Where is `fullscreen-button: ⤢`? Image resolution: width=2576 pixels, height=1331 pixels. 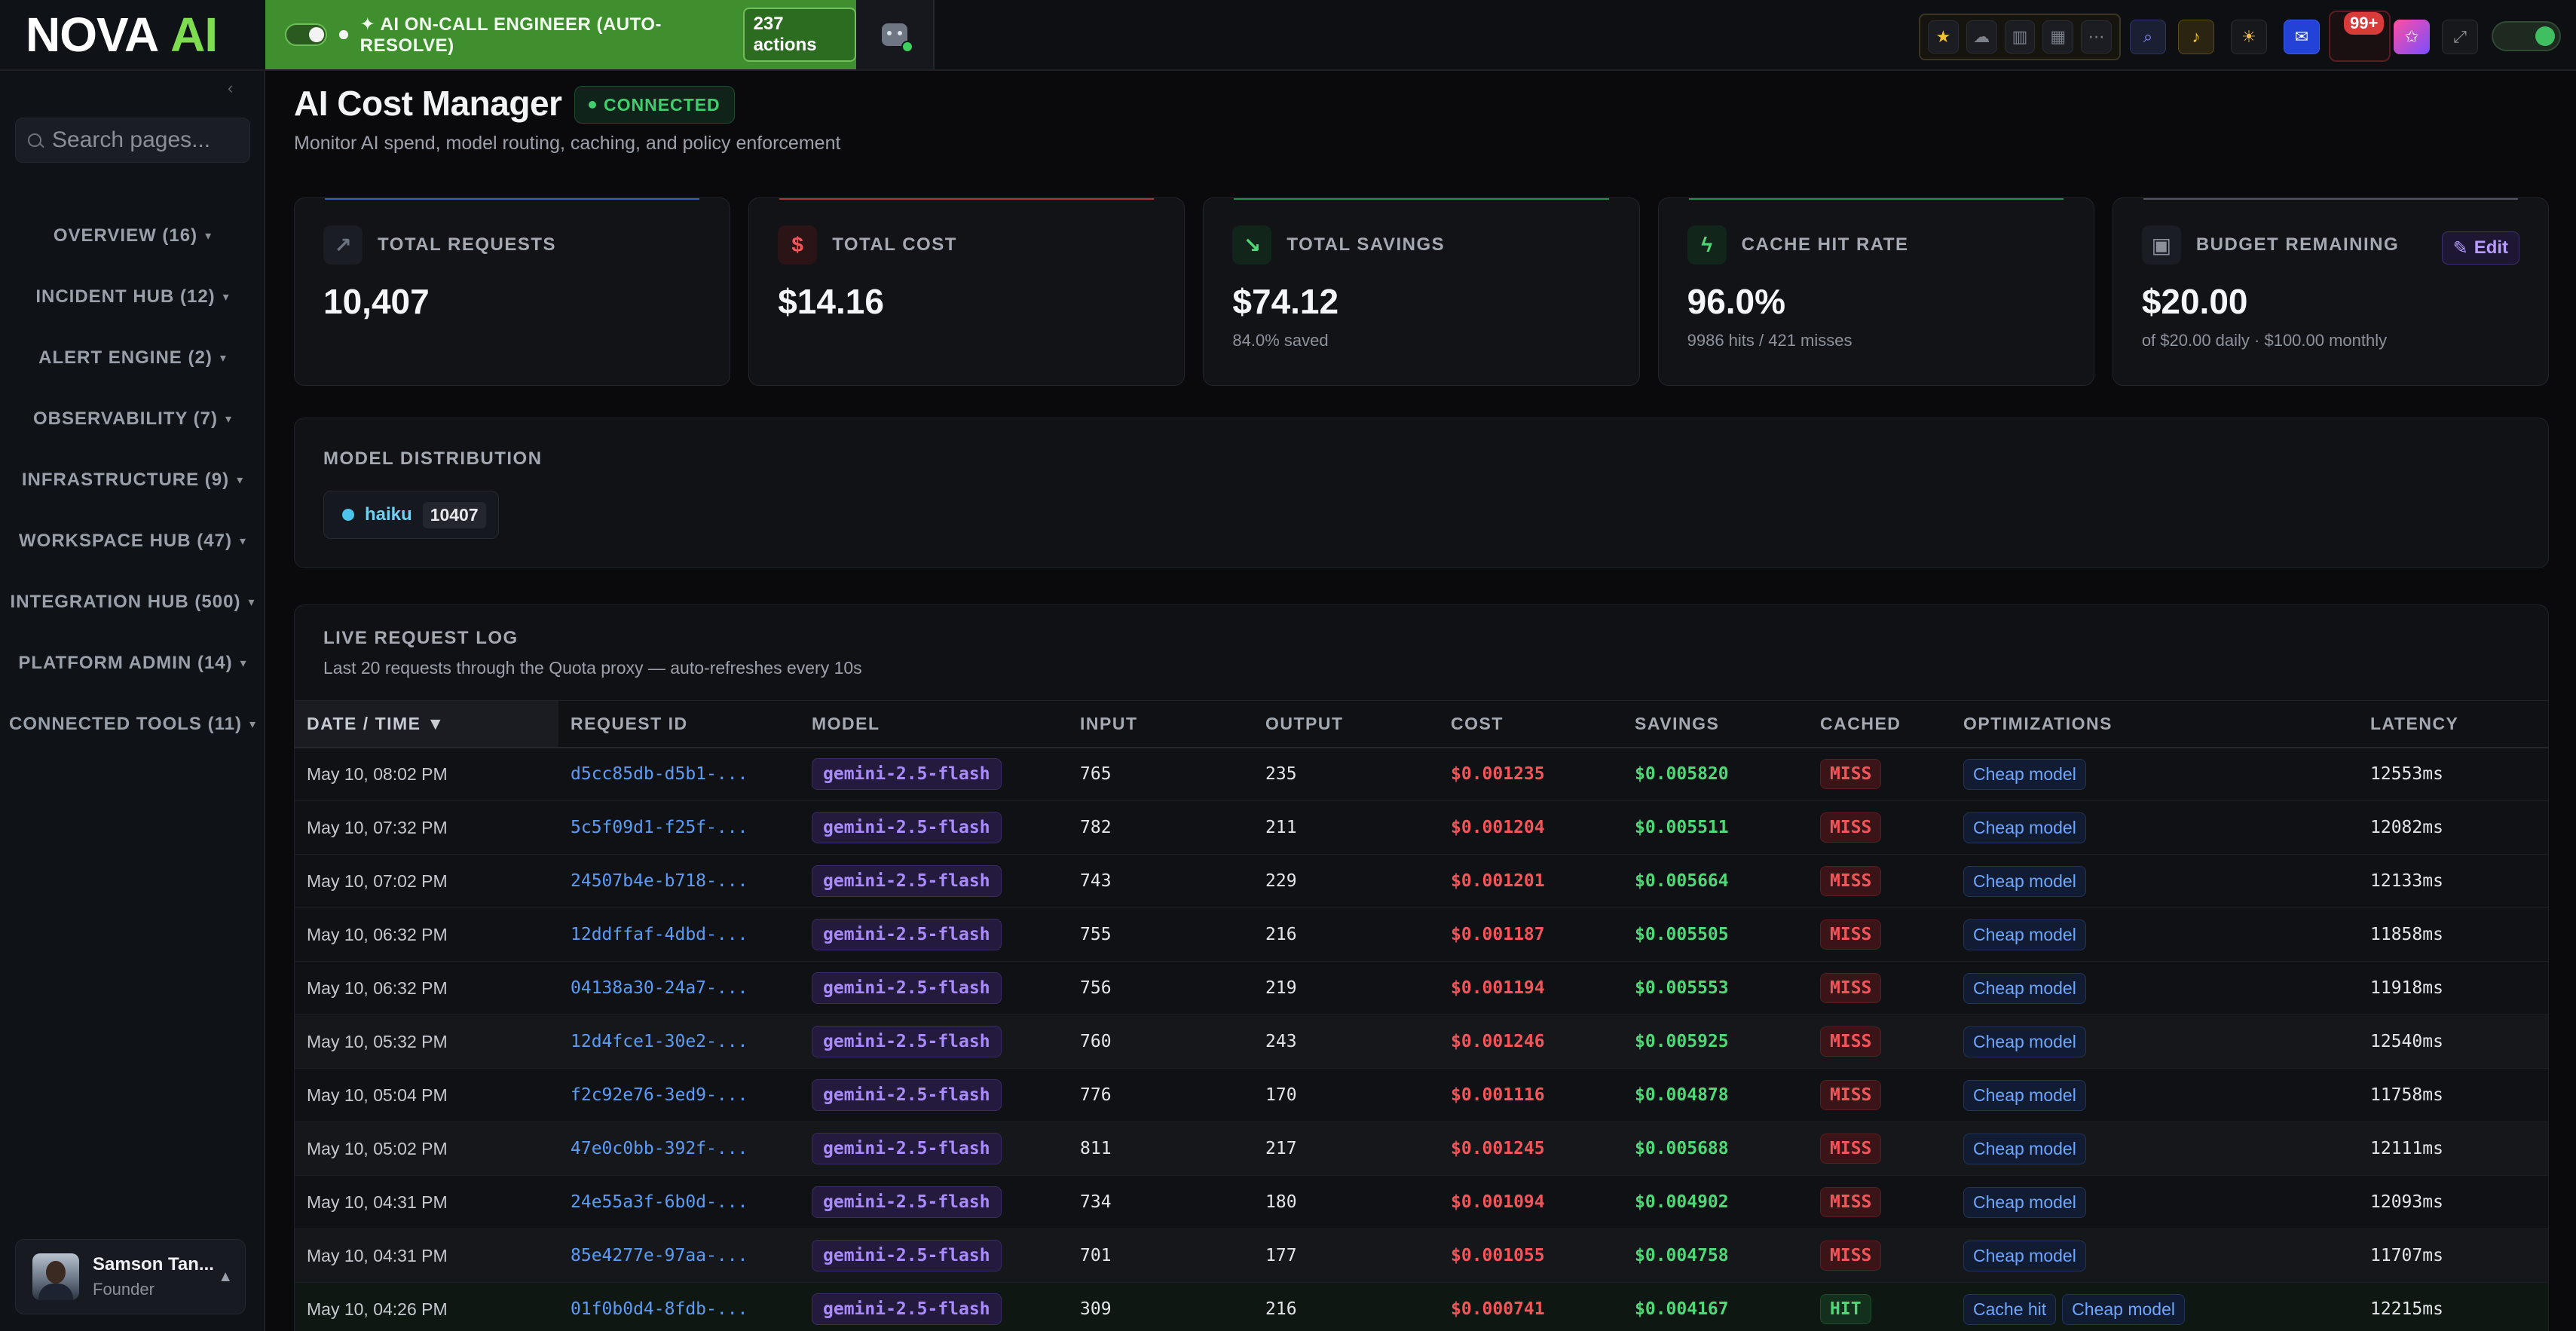 fullscreen-button: ⤢ is located at coordinates (2460, 37).